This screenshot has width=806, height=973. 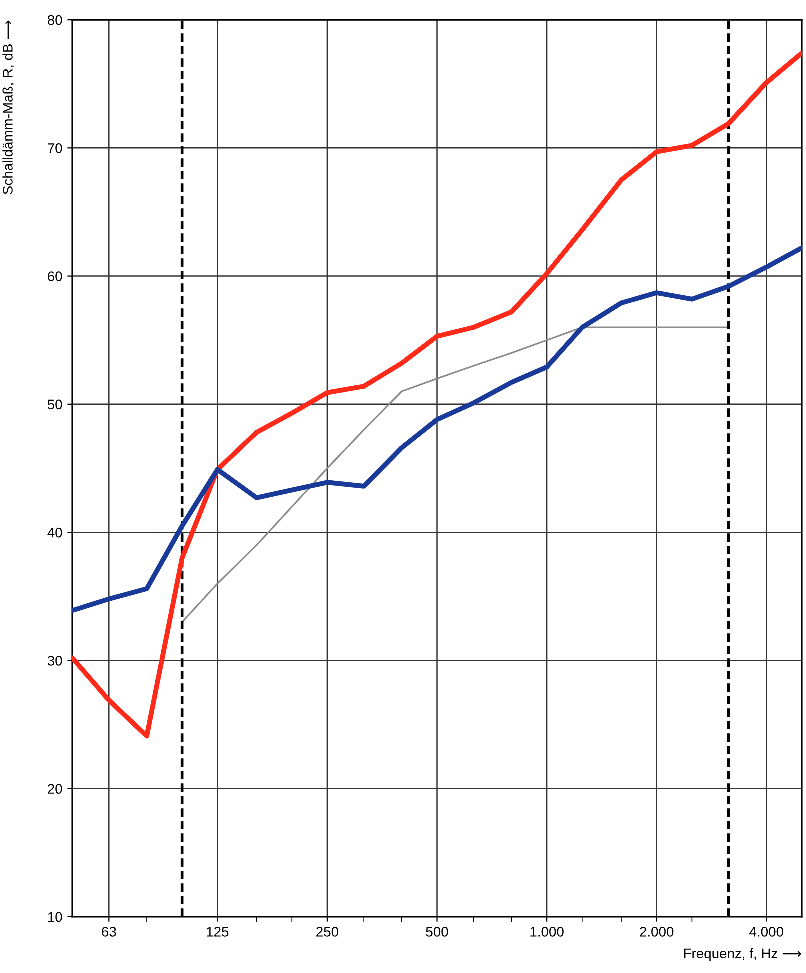 What do you see at coordinates (218, 932) in the screenshot?
I see `x-tick-label: 125` at bounding box center [218, 932].